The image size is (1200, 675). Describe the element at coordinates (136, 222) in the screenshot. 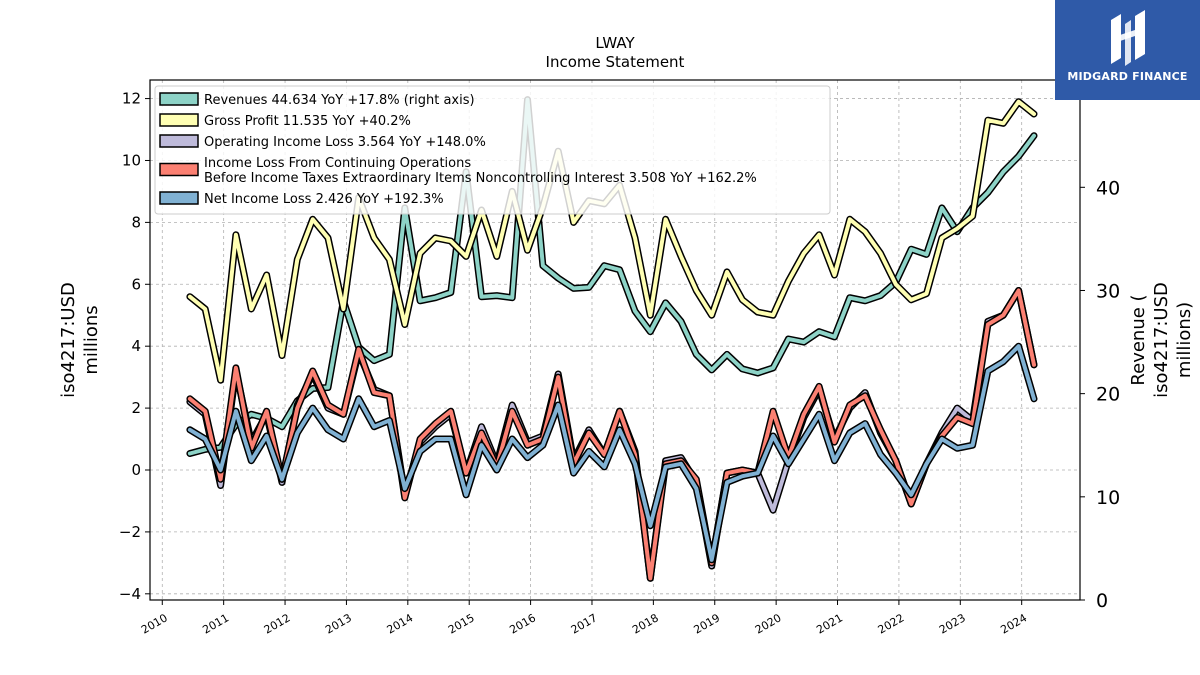

I see `left-tick-label-6: 8` at that location.